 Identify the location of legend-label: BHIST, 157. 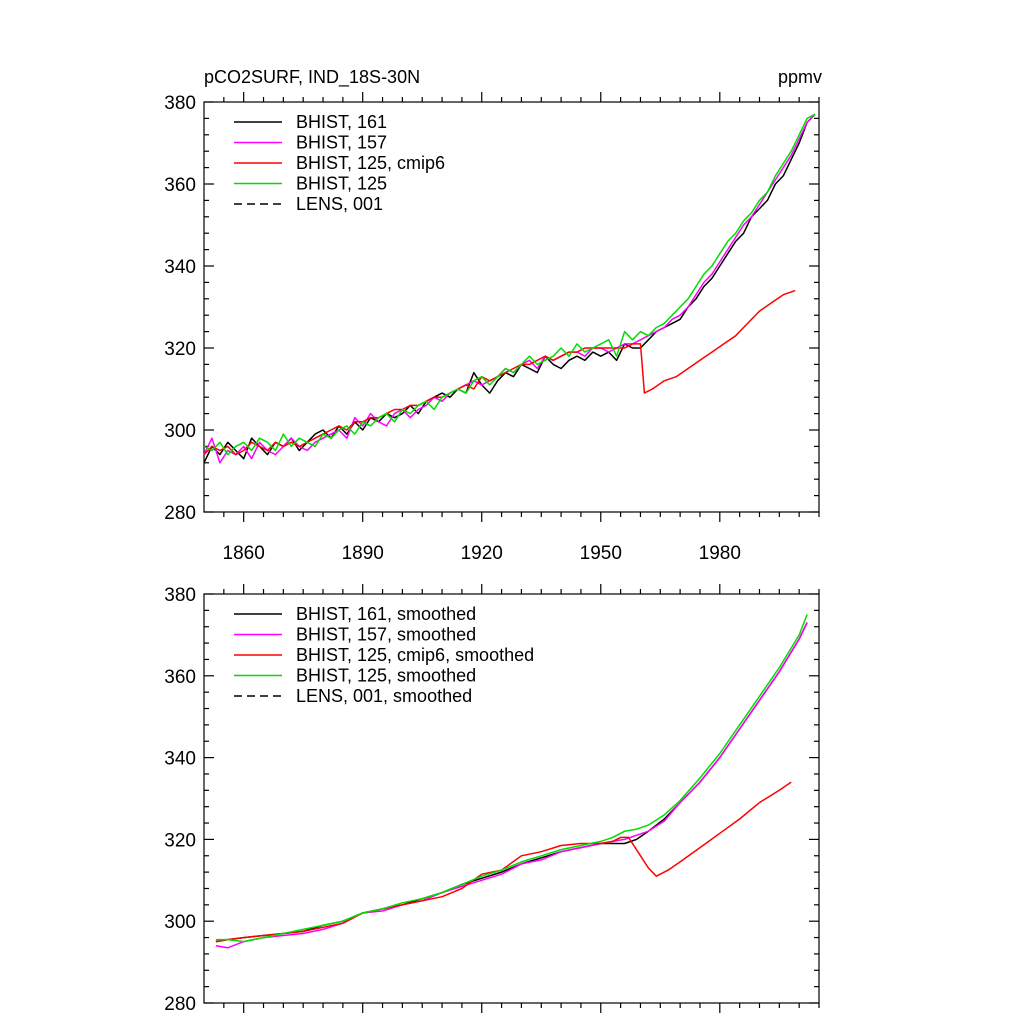
(341, 143).